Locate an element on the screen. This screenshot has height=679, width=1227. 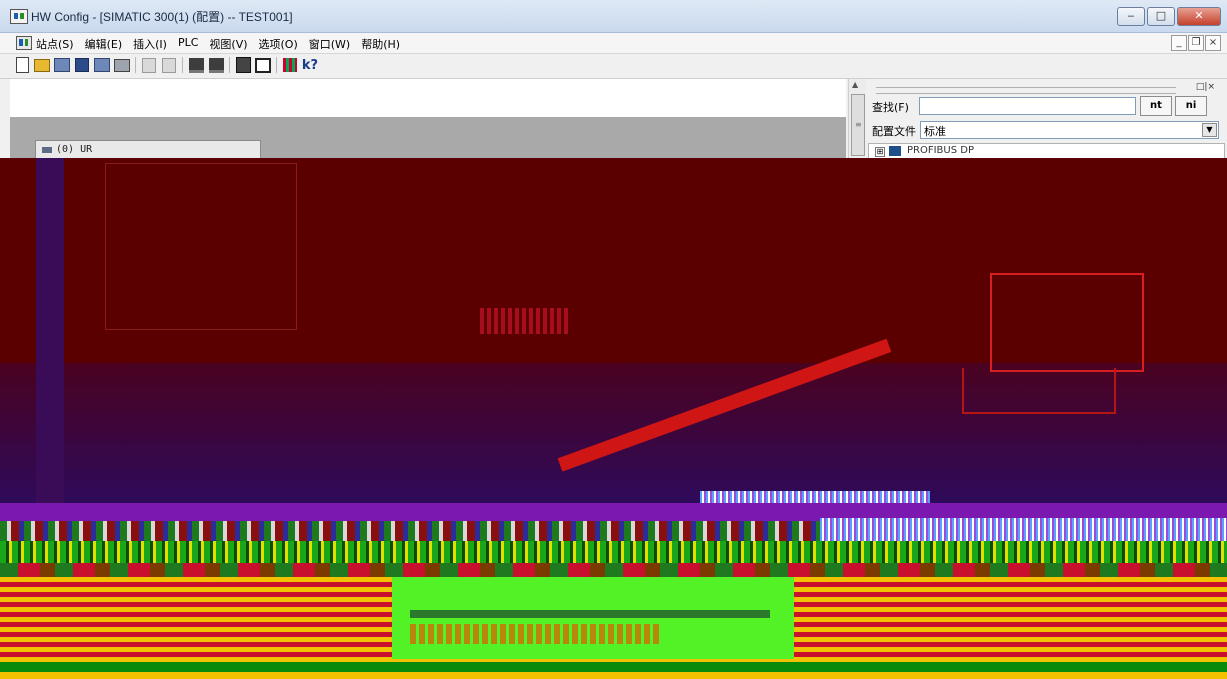
copy-icon is located at coordinates (149, 65).